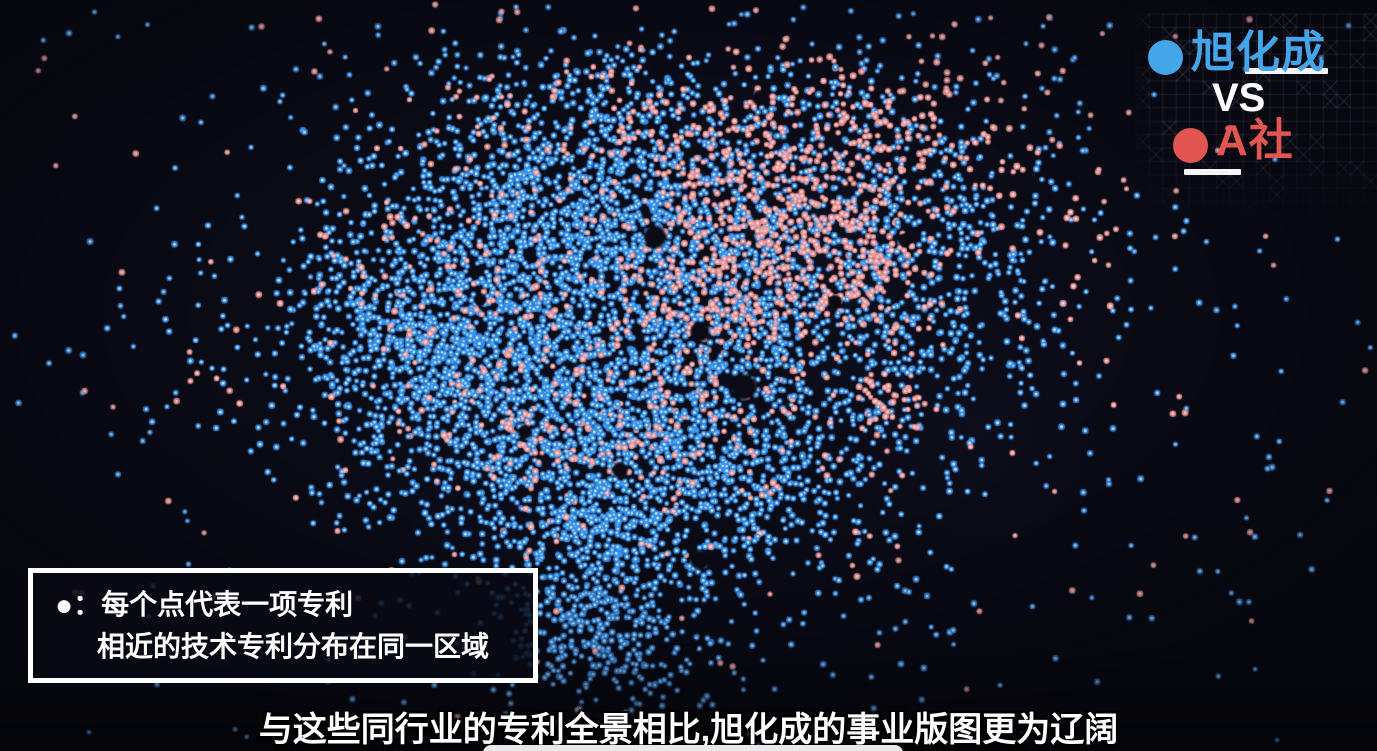 This screenshot has width=1377, height=751. I want to click on legend-company-blue-label: 旭化成, so click(1258, 52).